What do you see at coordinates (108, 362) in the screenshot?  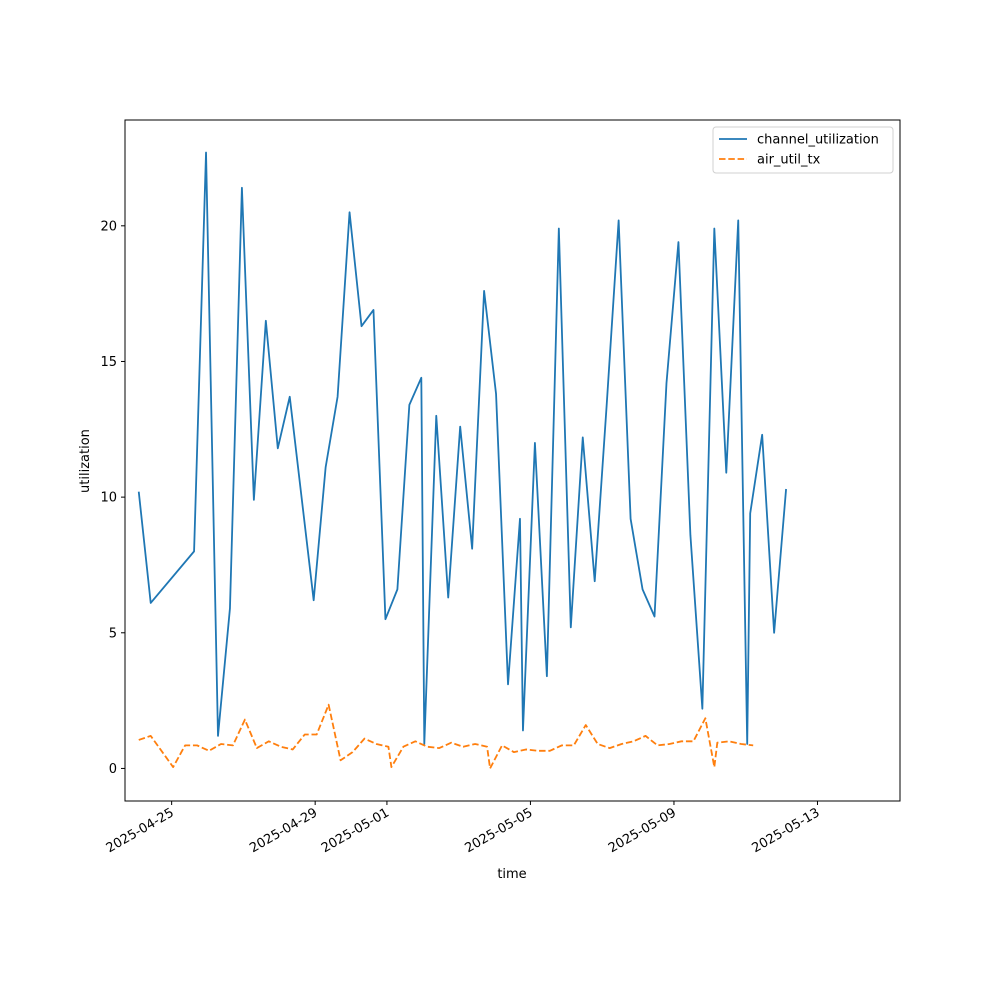 I see `y-tick-label: 15` at bounding box center [108, 362].